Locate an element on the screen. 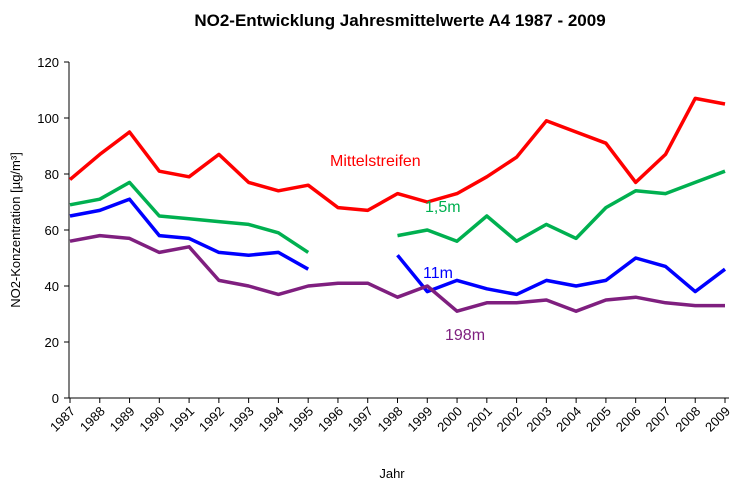 This screenshot has height=483, width=733. y-tick-label: 100 is located at coordinates (48, 118).